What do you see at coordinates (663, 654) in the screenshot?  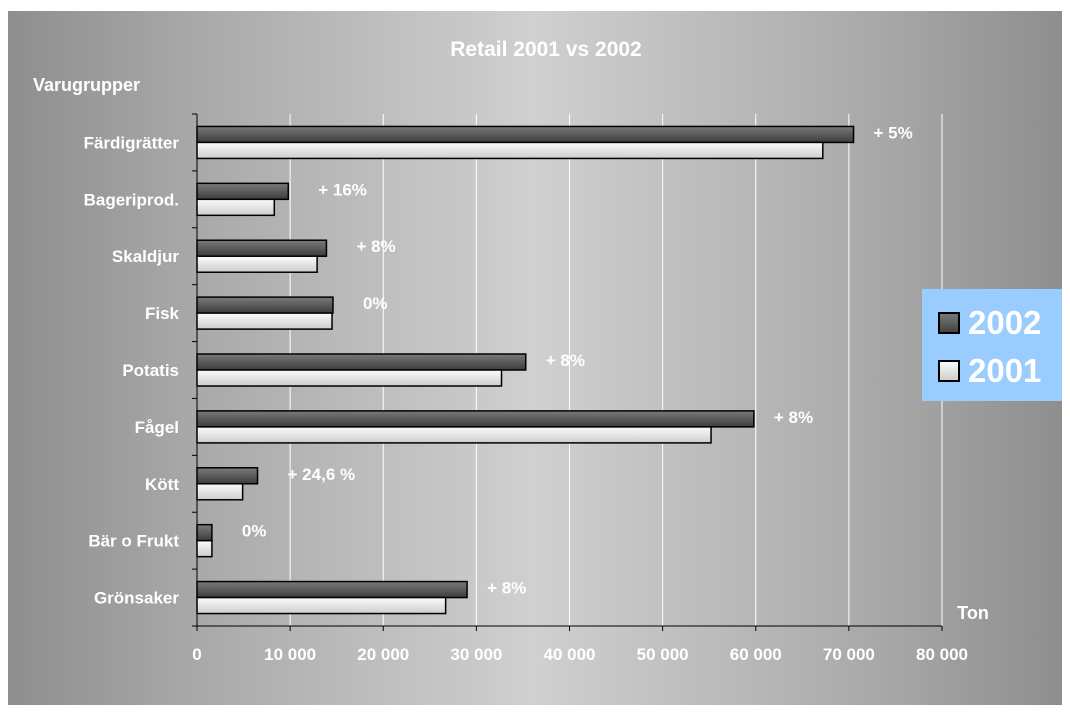 I see `x-tick-label: 50 000` at bounding box center [663, 654].